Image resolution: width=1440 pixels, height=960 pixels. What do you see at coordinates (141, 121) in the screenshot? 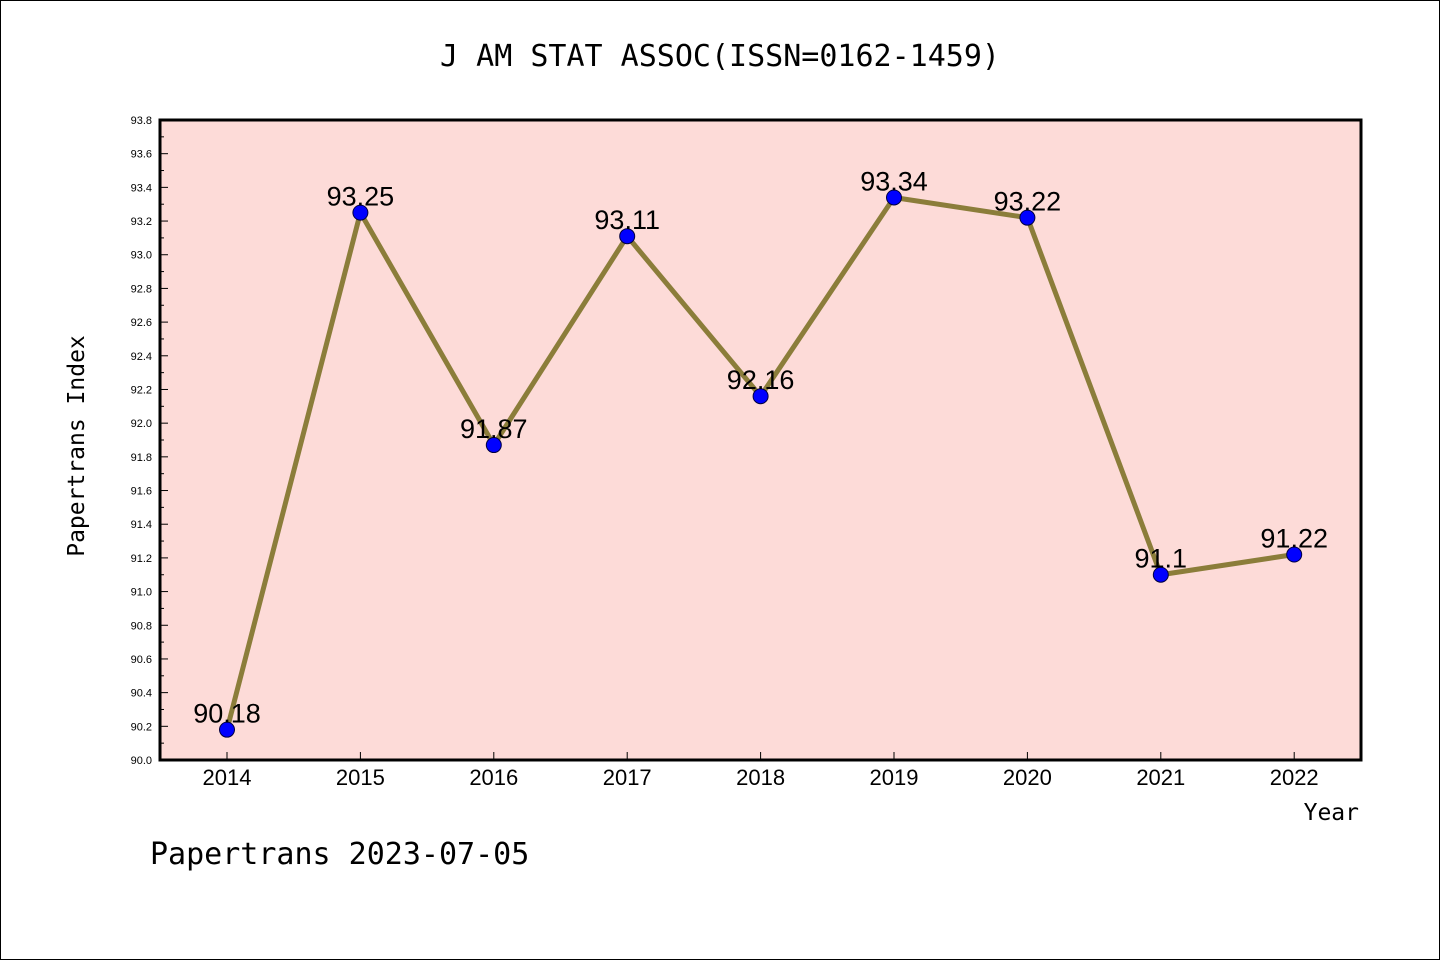
I see `y-tick-label: 93.8` at bounding box center [141, 121].